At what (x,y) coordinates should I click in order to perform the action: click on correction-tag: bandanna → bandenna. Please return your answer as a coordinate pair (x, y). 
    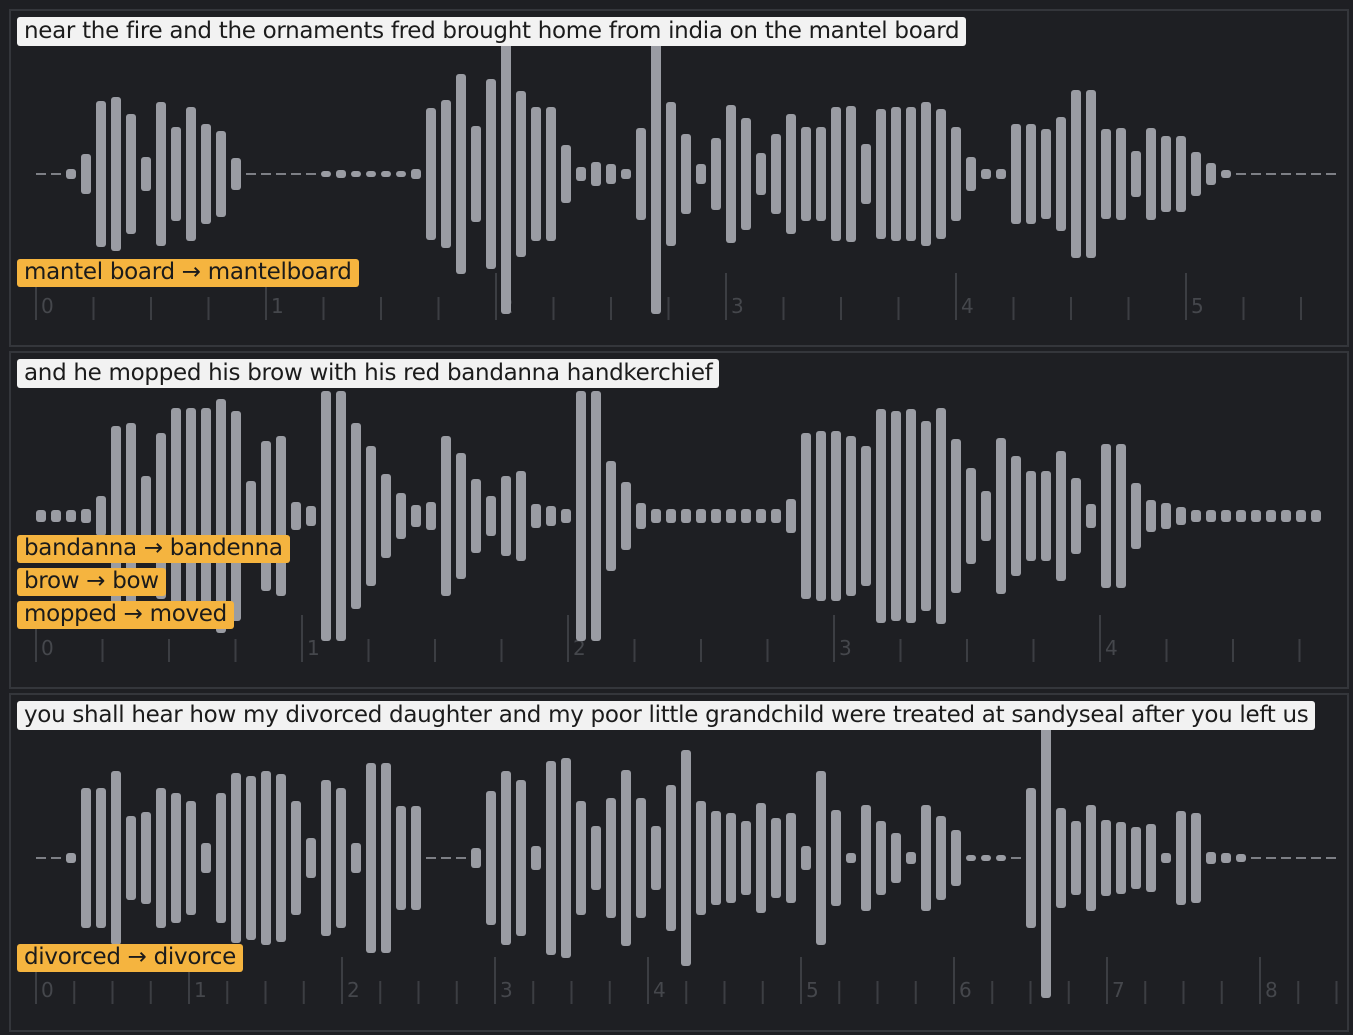
    Looking at the image, I should click on (153, 549).